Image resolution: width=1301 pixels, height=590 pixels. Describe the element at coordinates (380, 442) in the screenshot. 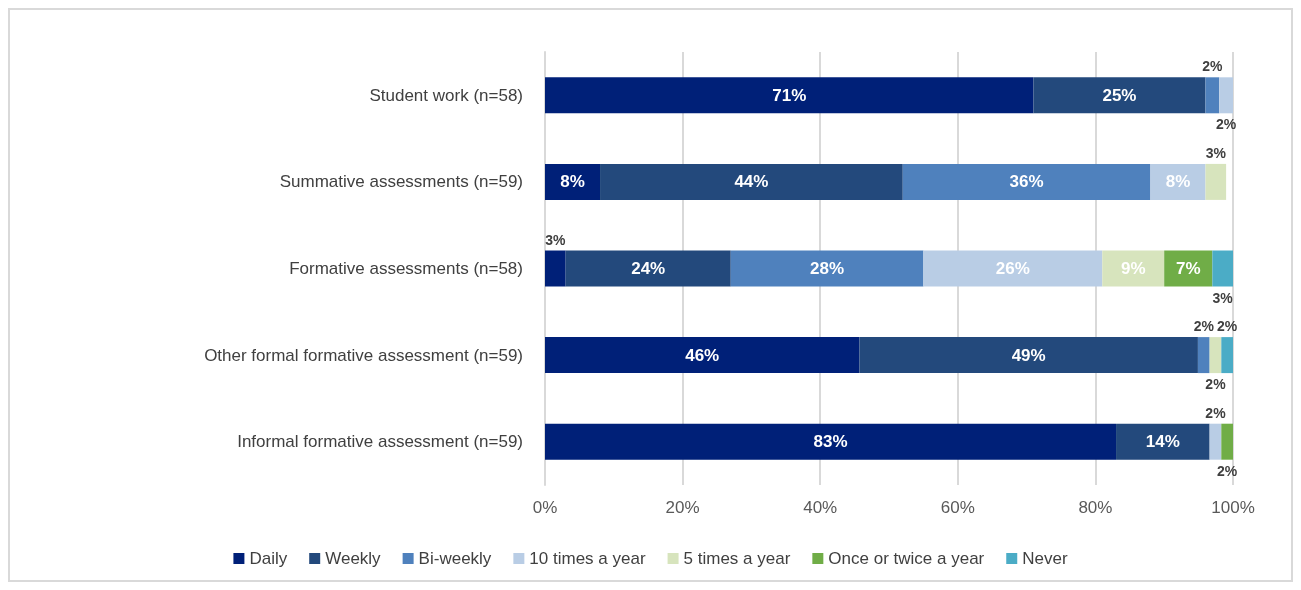

I see `y-tick-label: Informal formative assessment (n=59)` at that location.